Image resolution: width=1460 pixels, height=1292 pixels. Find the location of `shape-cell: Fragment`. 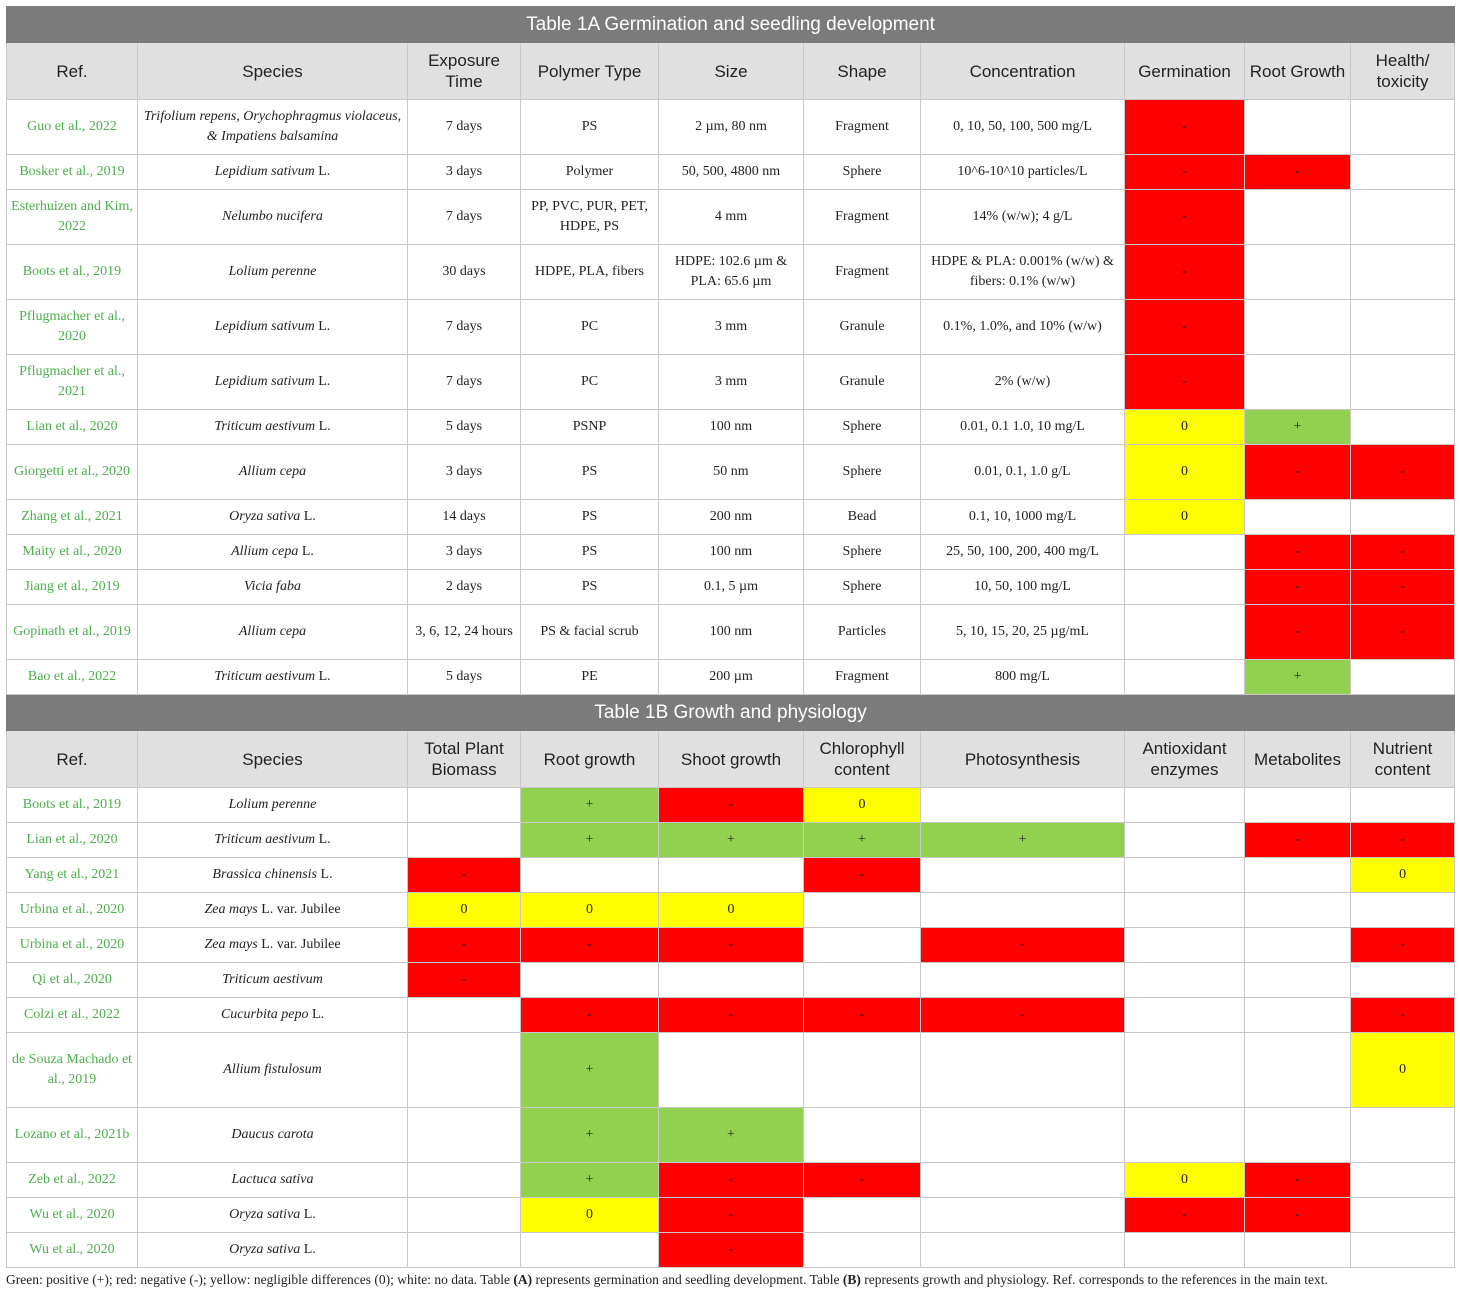

shape-cell: Fragment is located at coordinates (862, 217).